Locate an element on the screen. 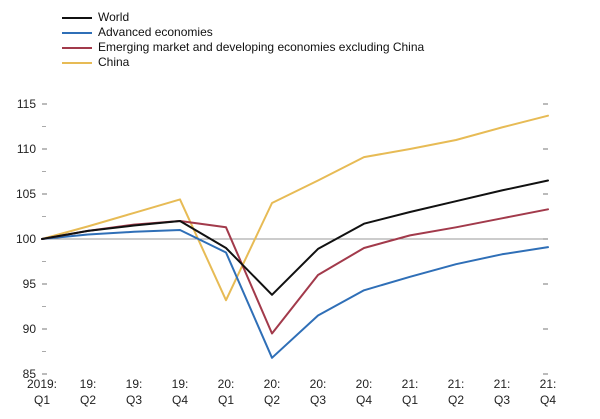 The height and width of the screenshot is (419, 600). legend-item-china: China is located at coordinates (243, 62).